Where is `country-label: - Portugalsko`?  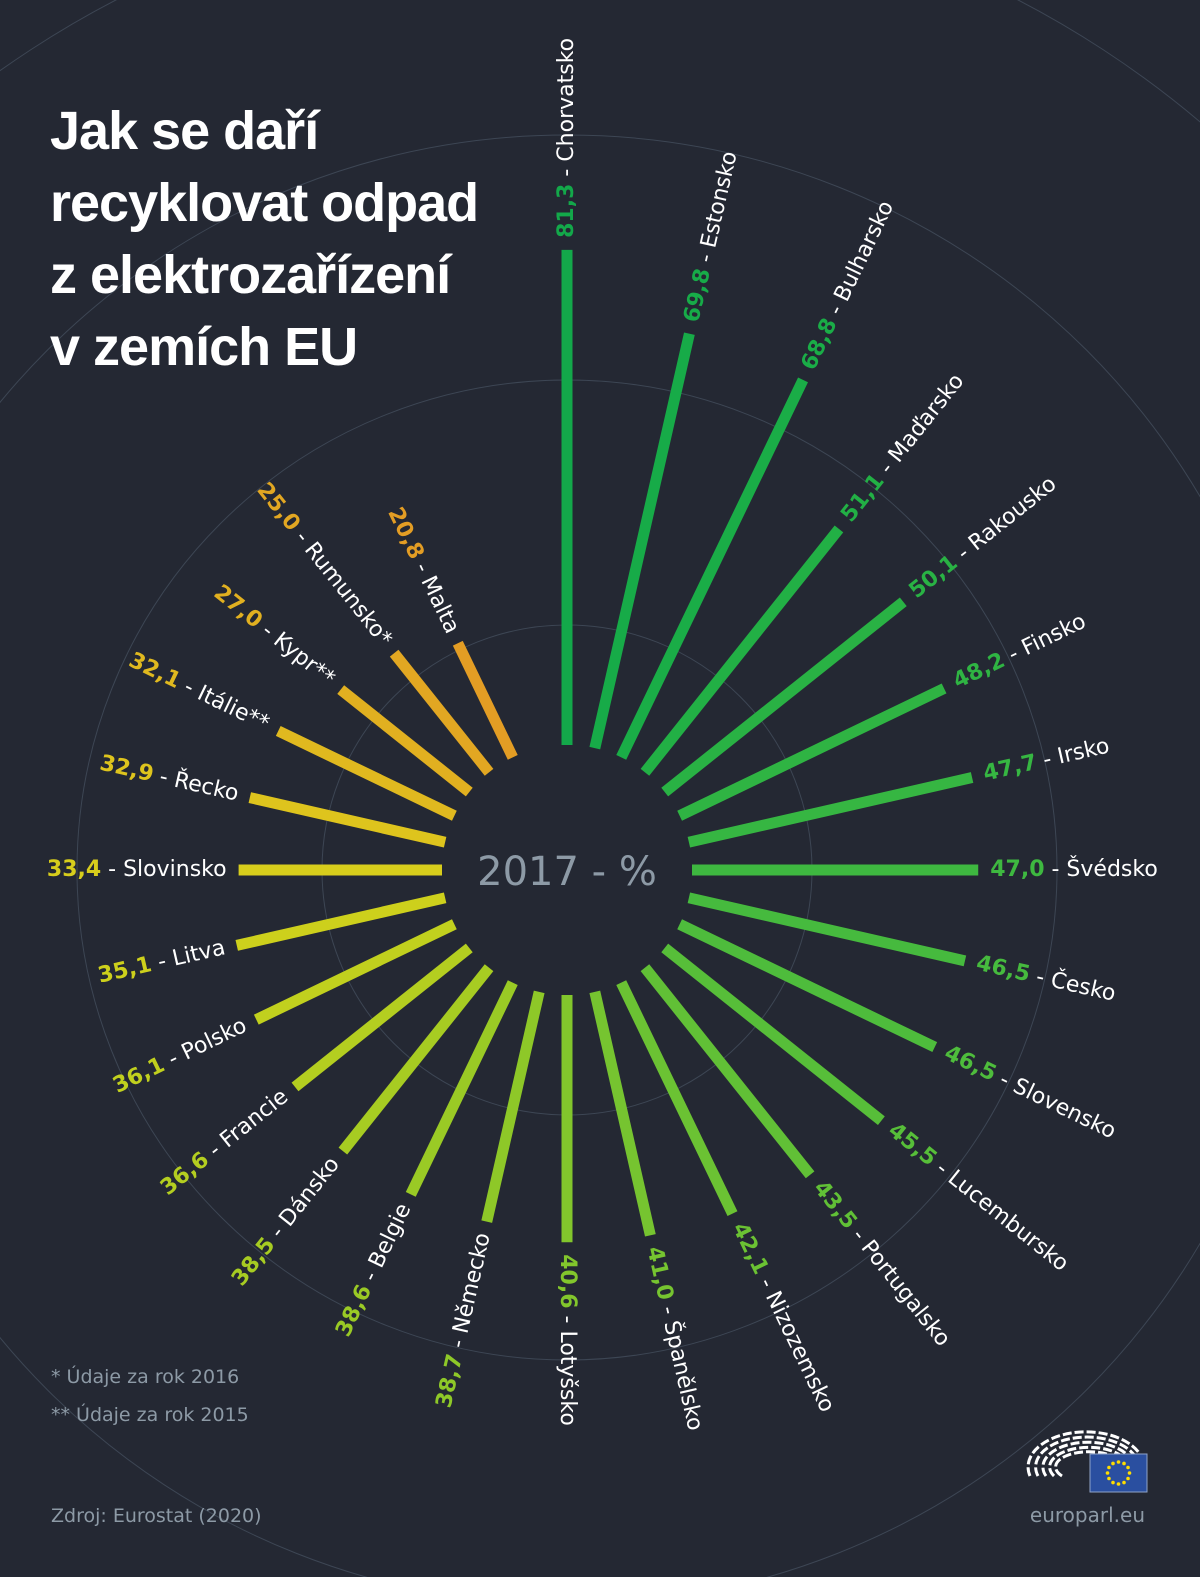
country-label: - Portugalsko is located at coordinates (898, 1285).